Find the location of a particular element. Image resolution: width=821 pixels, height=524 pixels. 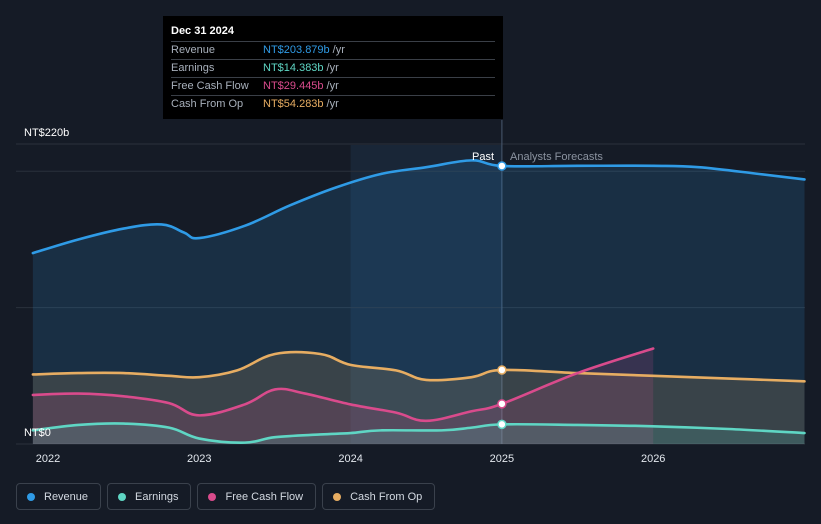

cash-from-op-dot-icon is located at coordinates (337, 496).